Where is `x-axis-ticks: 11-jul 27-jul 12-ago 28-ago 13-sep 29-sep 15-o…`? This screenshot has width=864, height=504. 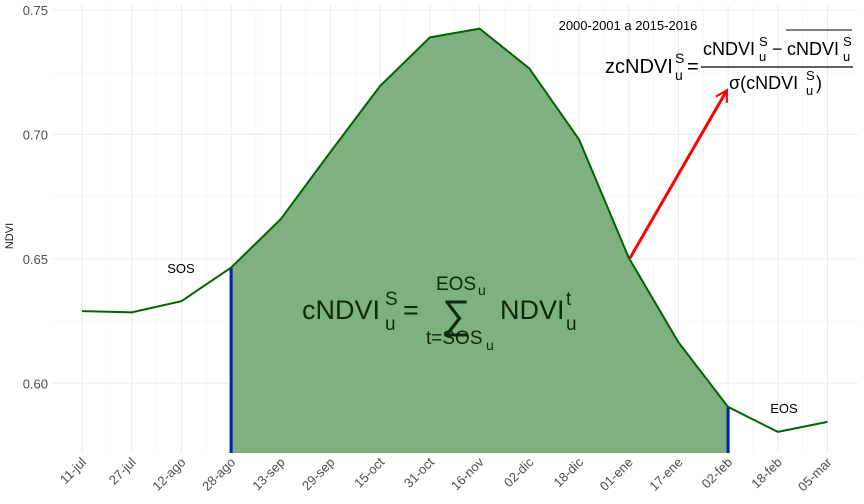
x-axis-ticks: 11-jul 27-jul 12-ago 28-ago 13-sep 29-sep 15-o… is located at coordinates (446, 474).